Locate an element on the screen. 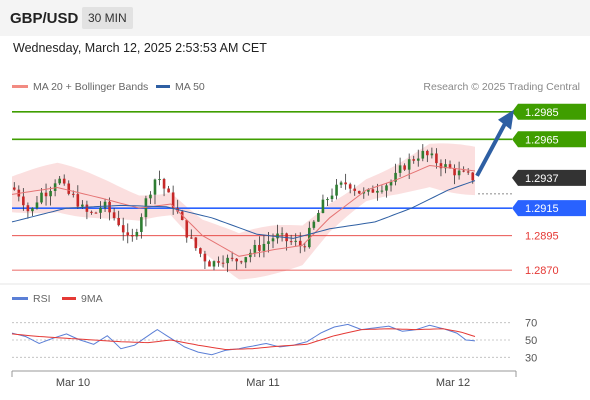 The height and width of the screenshot is (400, 590). forecast-arrow-head is located at coordinates (506, 119).